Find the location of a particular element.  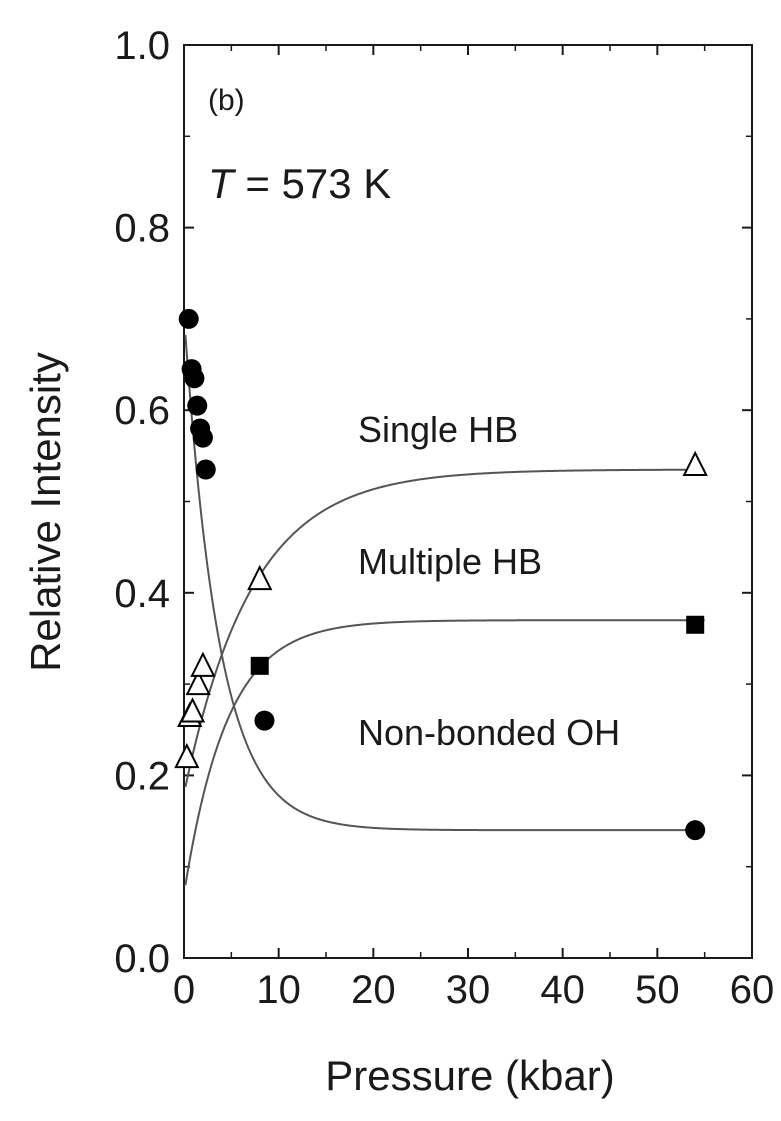

x-tick-label: 10 is located at coordinates (278, 990).